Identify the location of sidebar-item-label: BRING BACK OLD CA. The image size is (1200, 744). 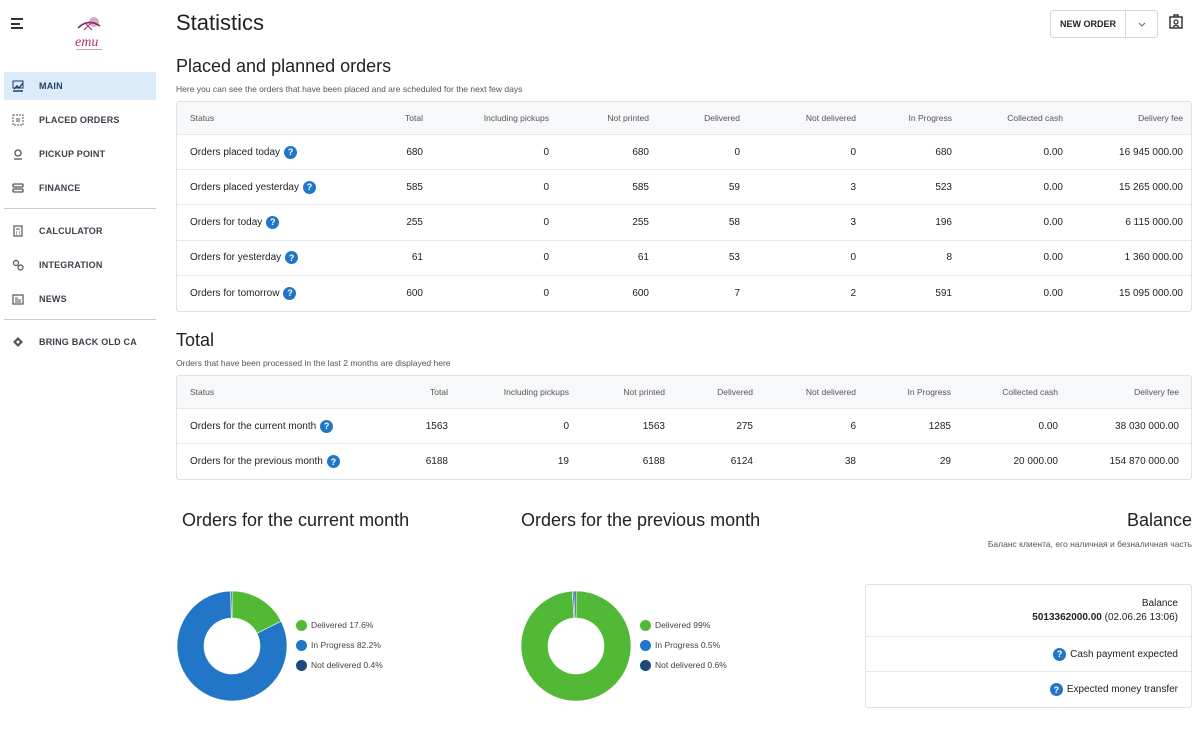
(88, 342).